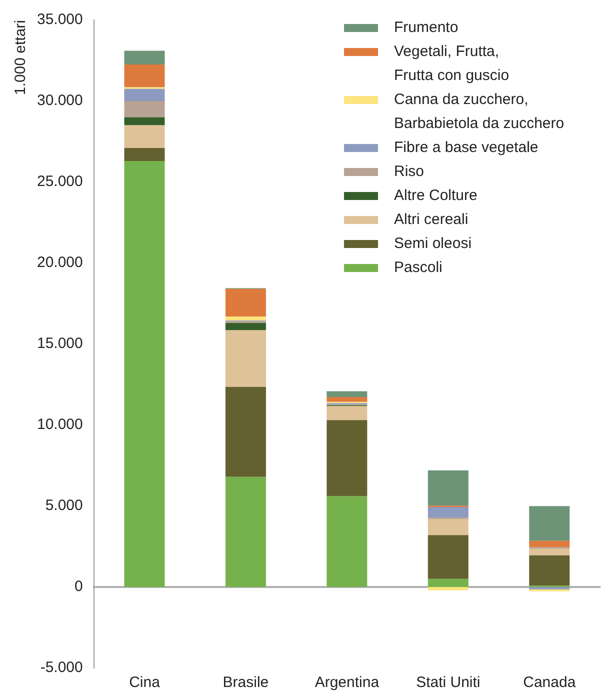 The width and height of the screenshot is (609, 698). Describe the element at coordinates (480, 112) in the screenshot. I see `legend-label: Canna da zucchero, Barbabietola da zucchero` at that location.